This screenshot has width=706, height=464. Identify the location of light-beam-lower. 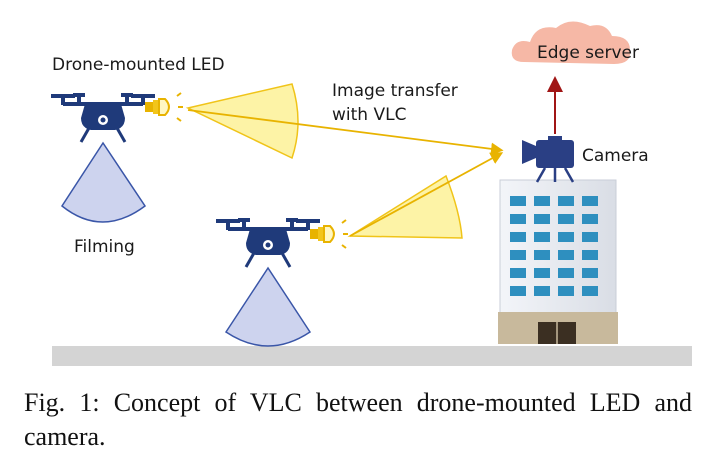
(405, 206).